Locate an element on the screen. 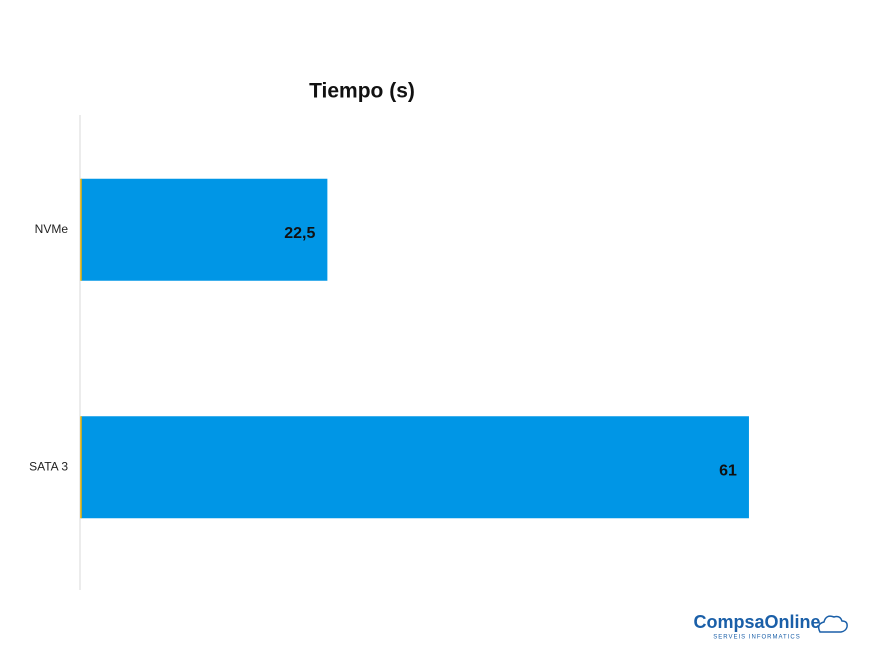 The height and width of the screenshot is (667, 893). value-label: 61 is located at coordinates (728, 470).